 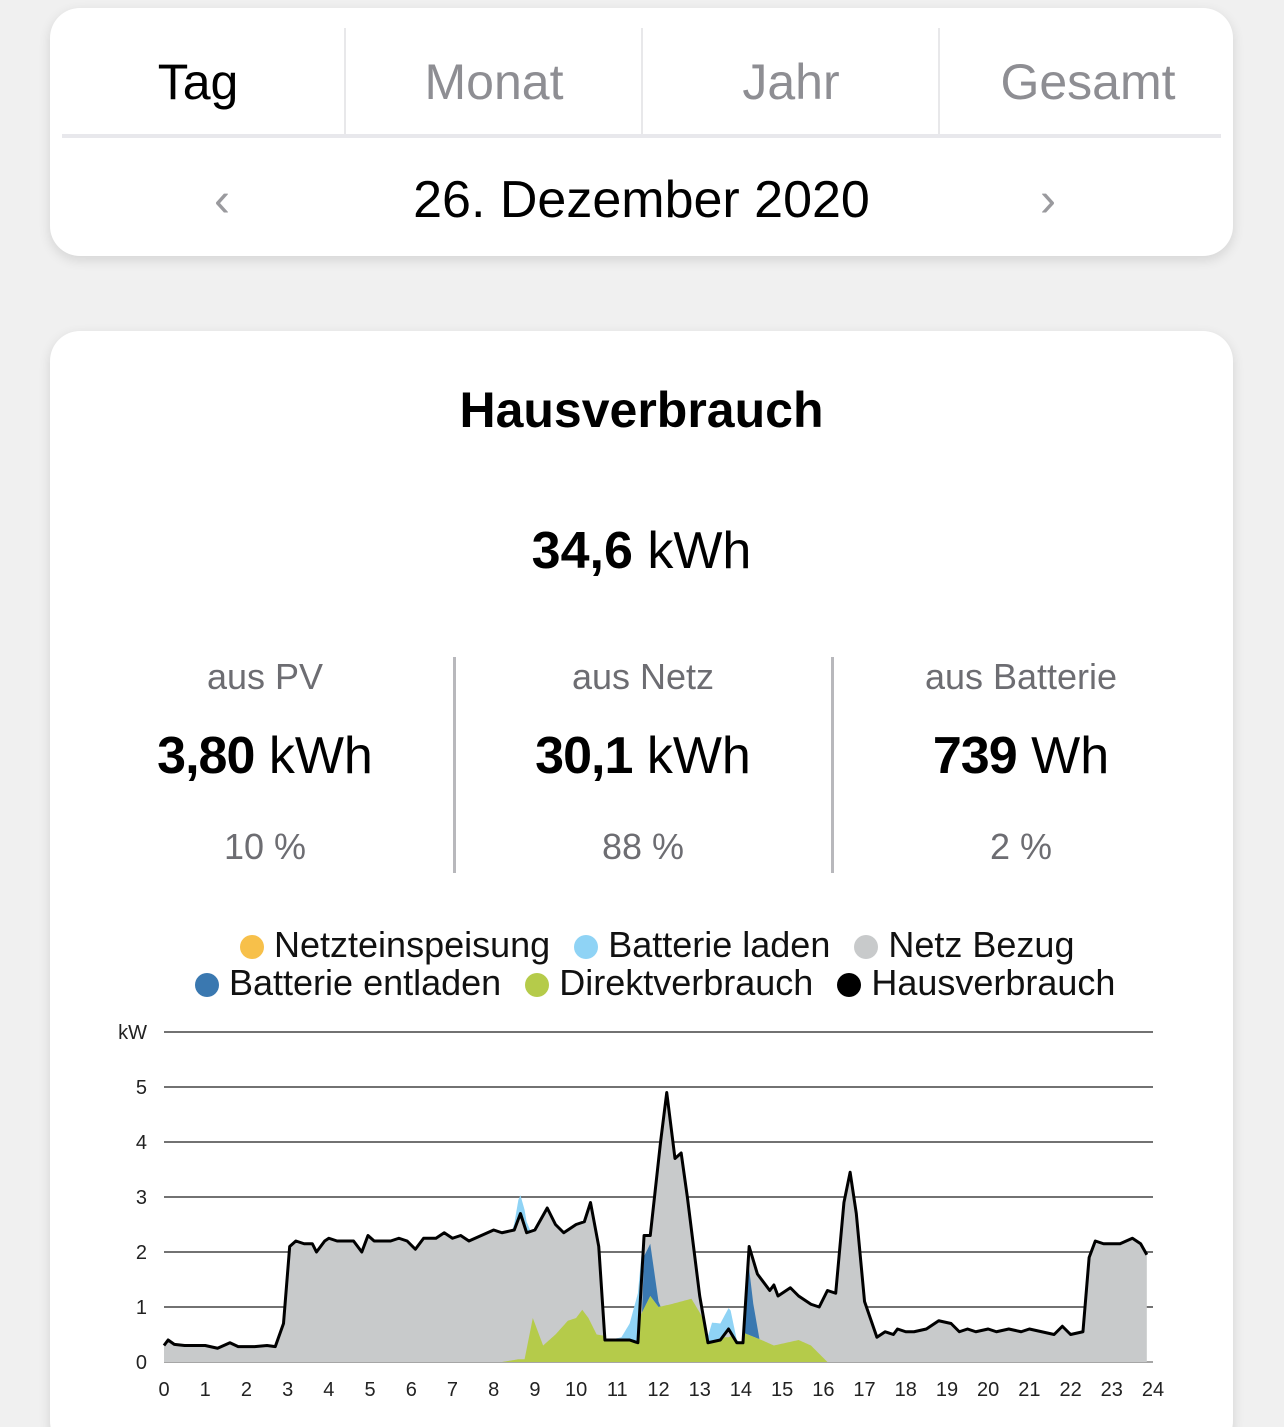 What do you see at coordinates (222, 200) in the screenshot?
I see `chevron-left-icon: ‹` at bounding box center [222, 200].